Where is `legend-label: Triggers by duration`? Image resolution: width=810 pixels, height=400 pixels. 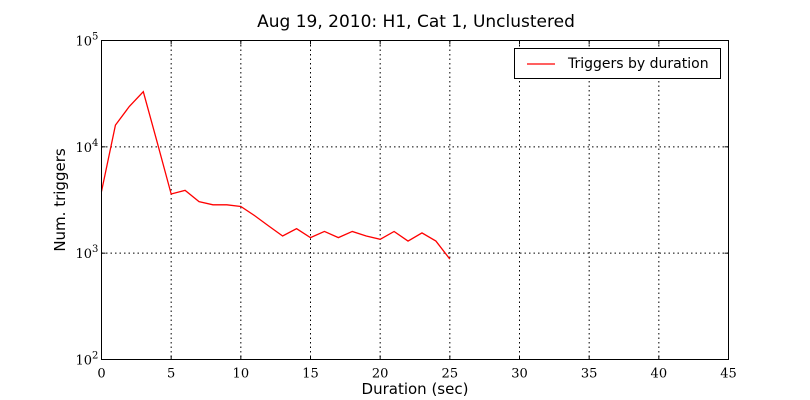 legend-label: Triggers by duration is located at coordinates (638, 64).